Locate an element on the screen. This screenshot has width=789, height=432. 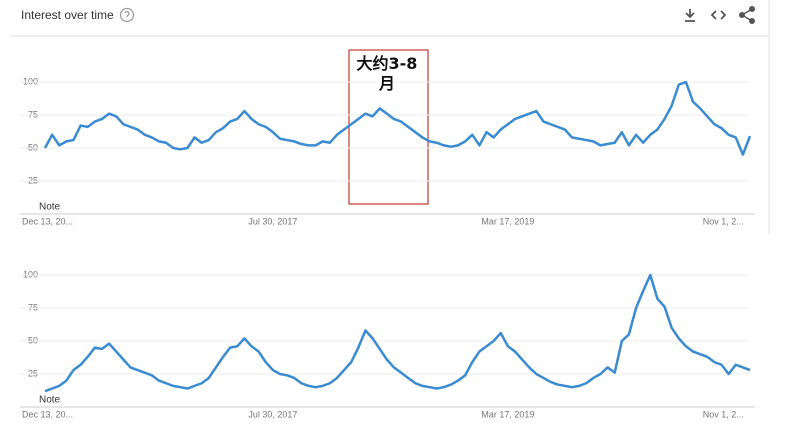
title: Interest over time is located at coordinates (67, 15).